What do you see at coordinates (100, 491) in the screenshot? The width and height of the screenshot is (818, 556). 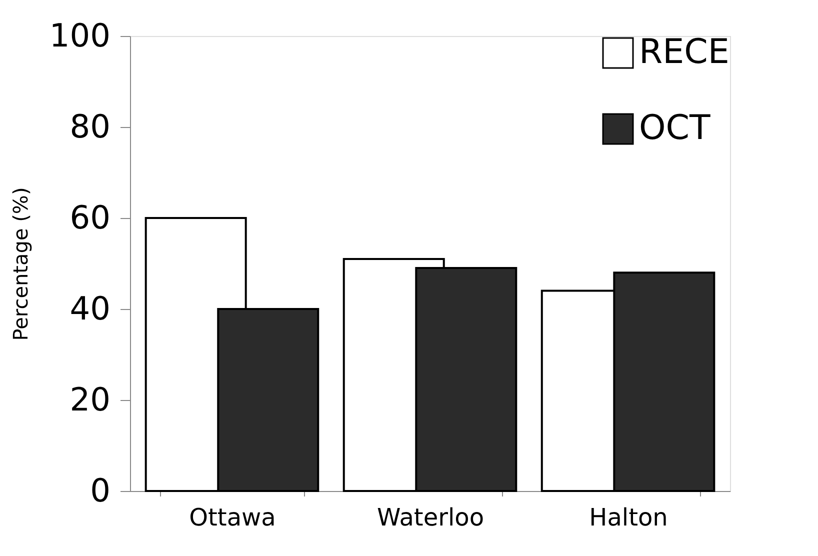 I see `y-tick-label: 0` at bounding box center [100, 491].